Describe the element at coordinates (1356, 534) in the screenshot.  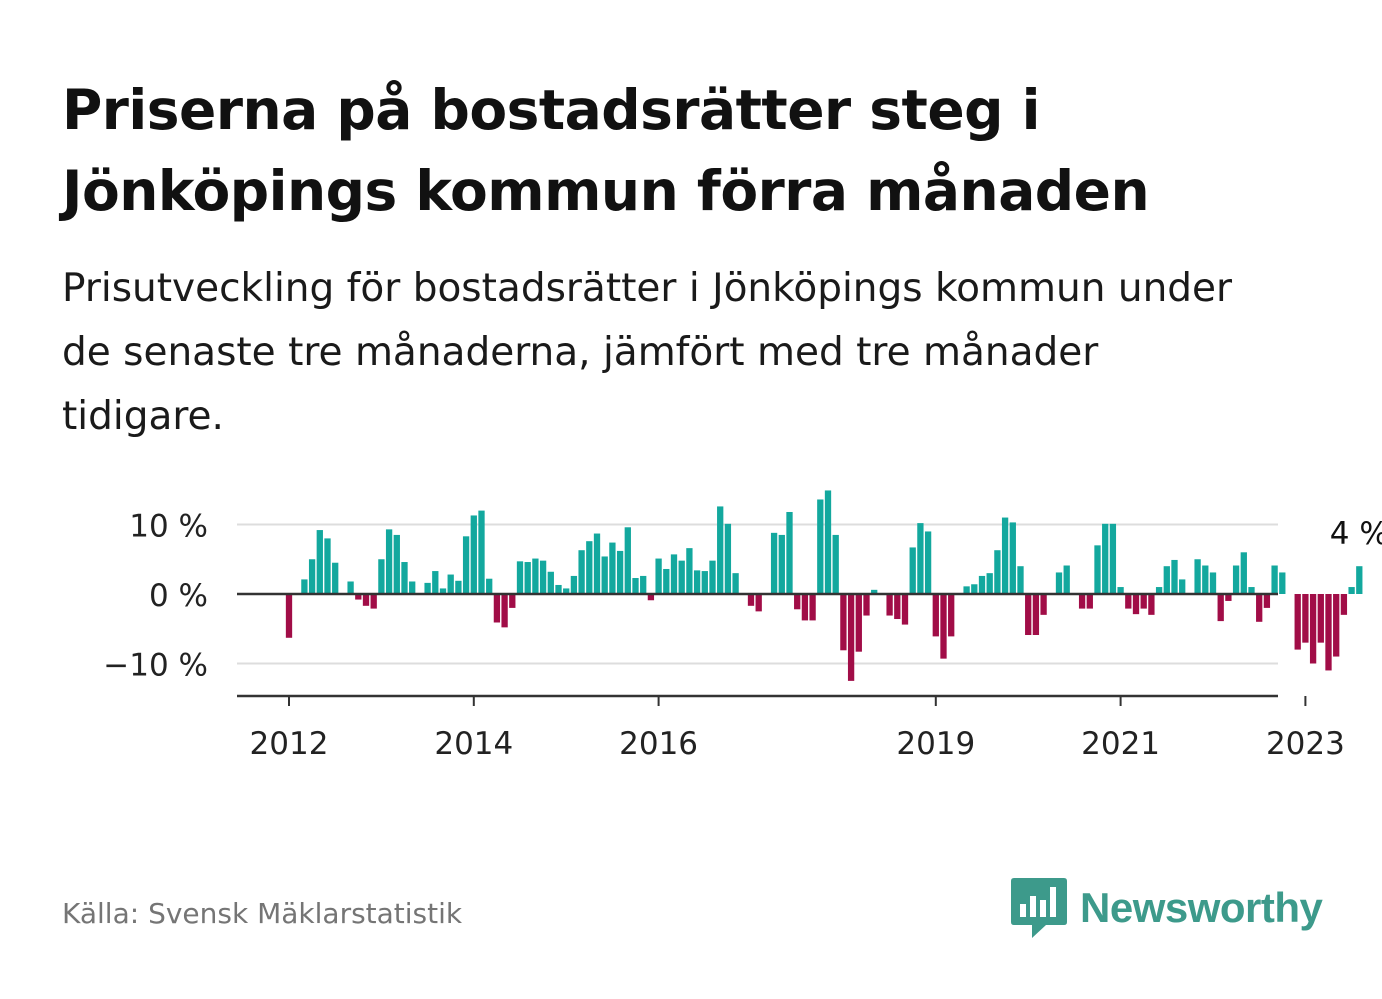
I see `last-value-annotation: 4 %` at that location.